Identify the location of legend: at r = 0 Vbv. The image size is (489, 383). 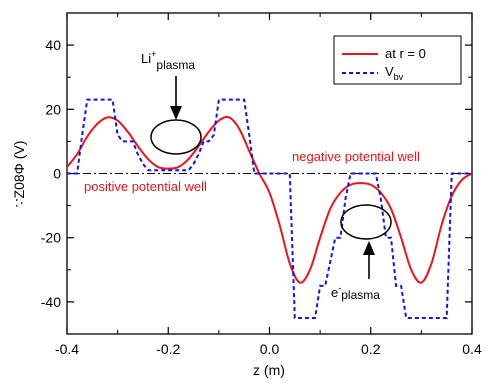
(397, 60).